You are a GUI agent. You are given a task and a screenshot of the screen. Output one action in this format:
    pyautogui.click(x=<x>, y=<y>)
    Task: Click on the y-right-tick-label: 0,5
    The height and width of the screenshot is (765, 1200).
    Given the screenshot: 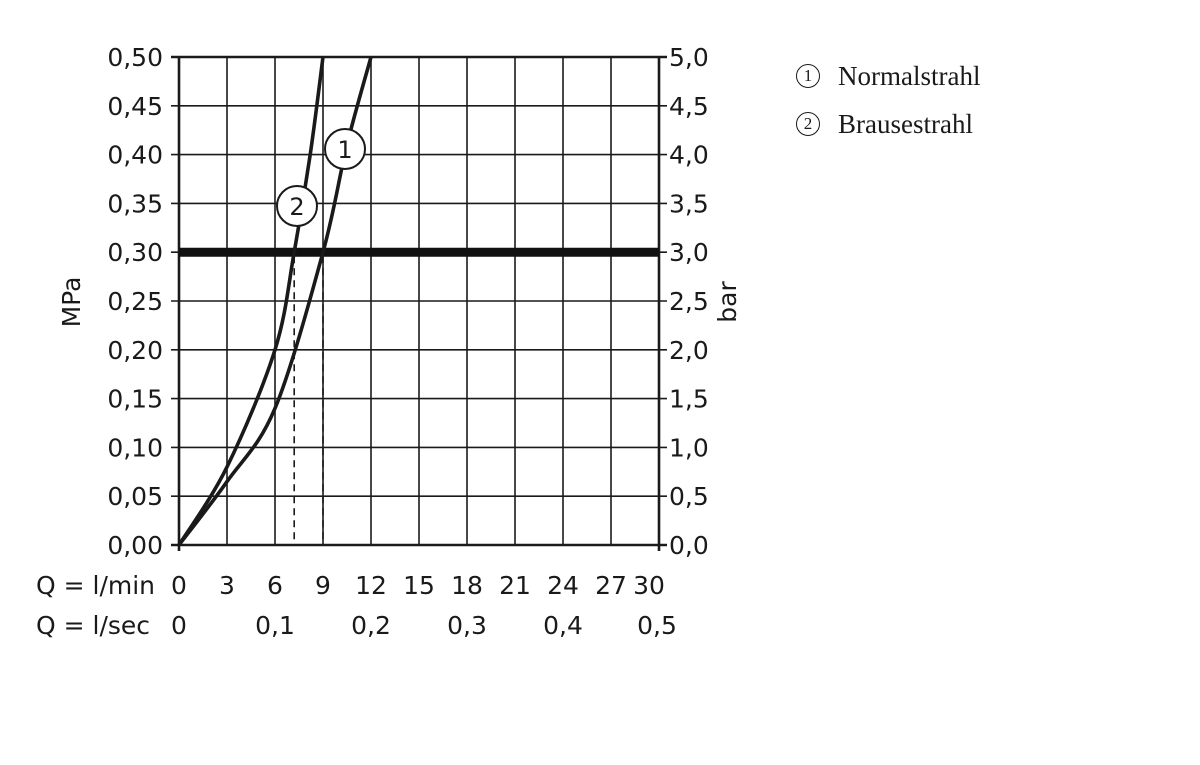 What is the action you would take?
    pyautogui.click(x=689, y=496)
    